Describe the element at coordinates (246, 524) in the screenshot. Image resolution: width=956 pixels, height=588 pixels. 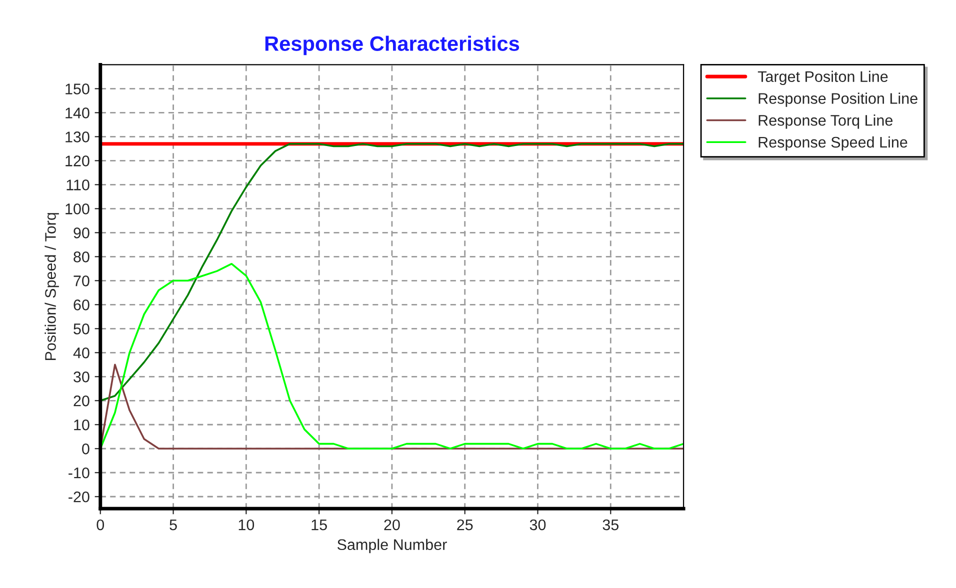
I see `x-tick-label: 10` at that location.